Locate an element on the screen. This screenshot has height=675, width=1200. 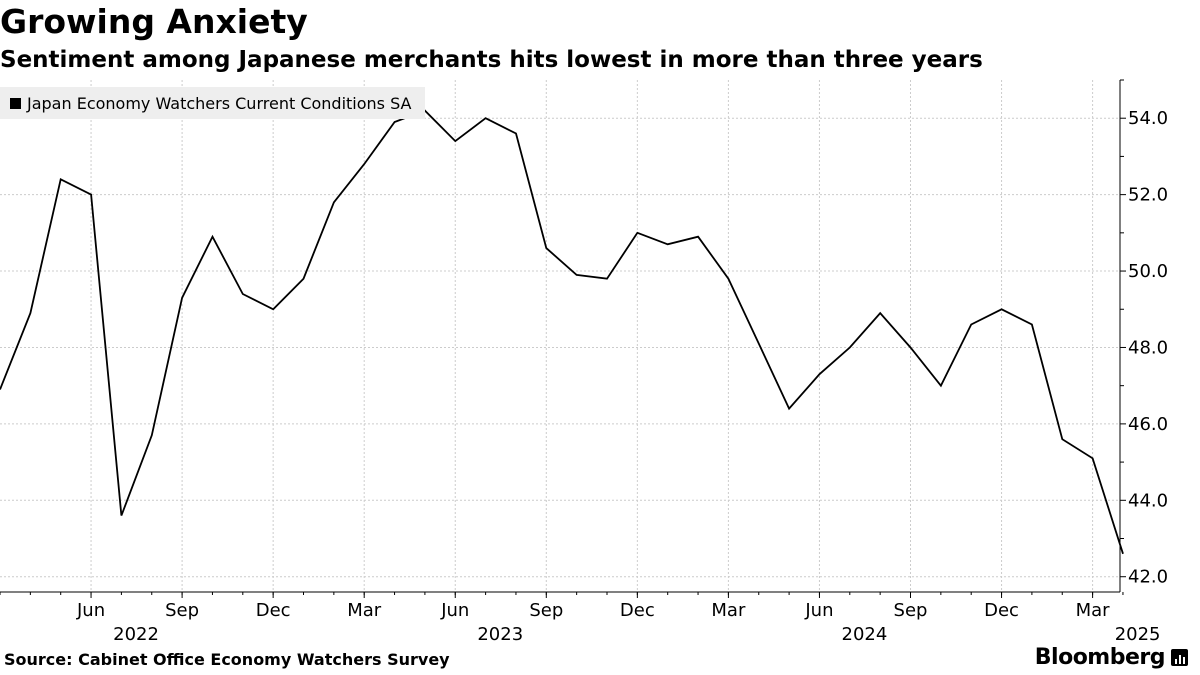
x-year-label: 2025 is located at coordinates (1138, 634).